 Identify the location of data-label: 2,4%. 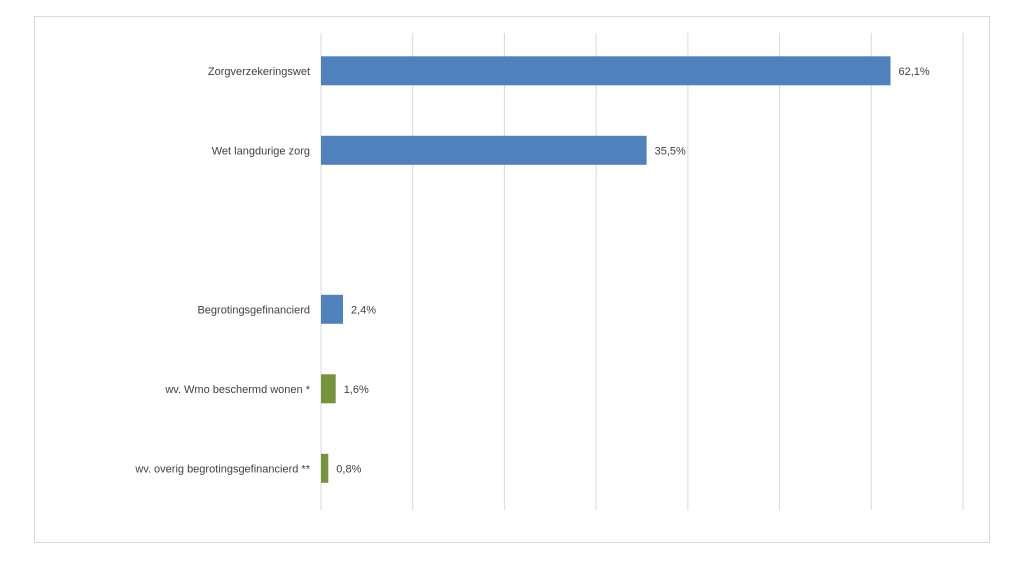
(363, 310).